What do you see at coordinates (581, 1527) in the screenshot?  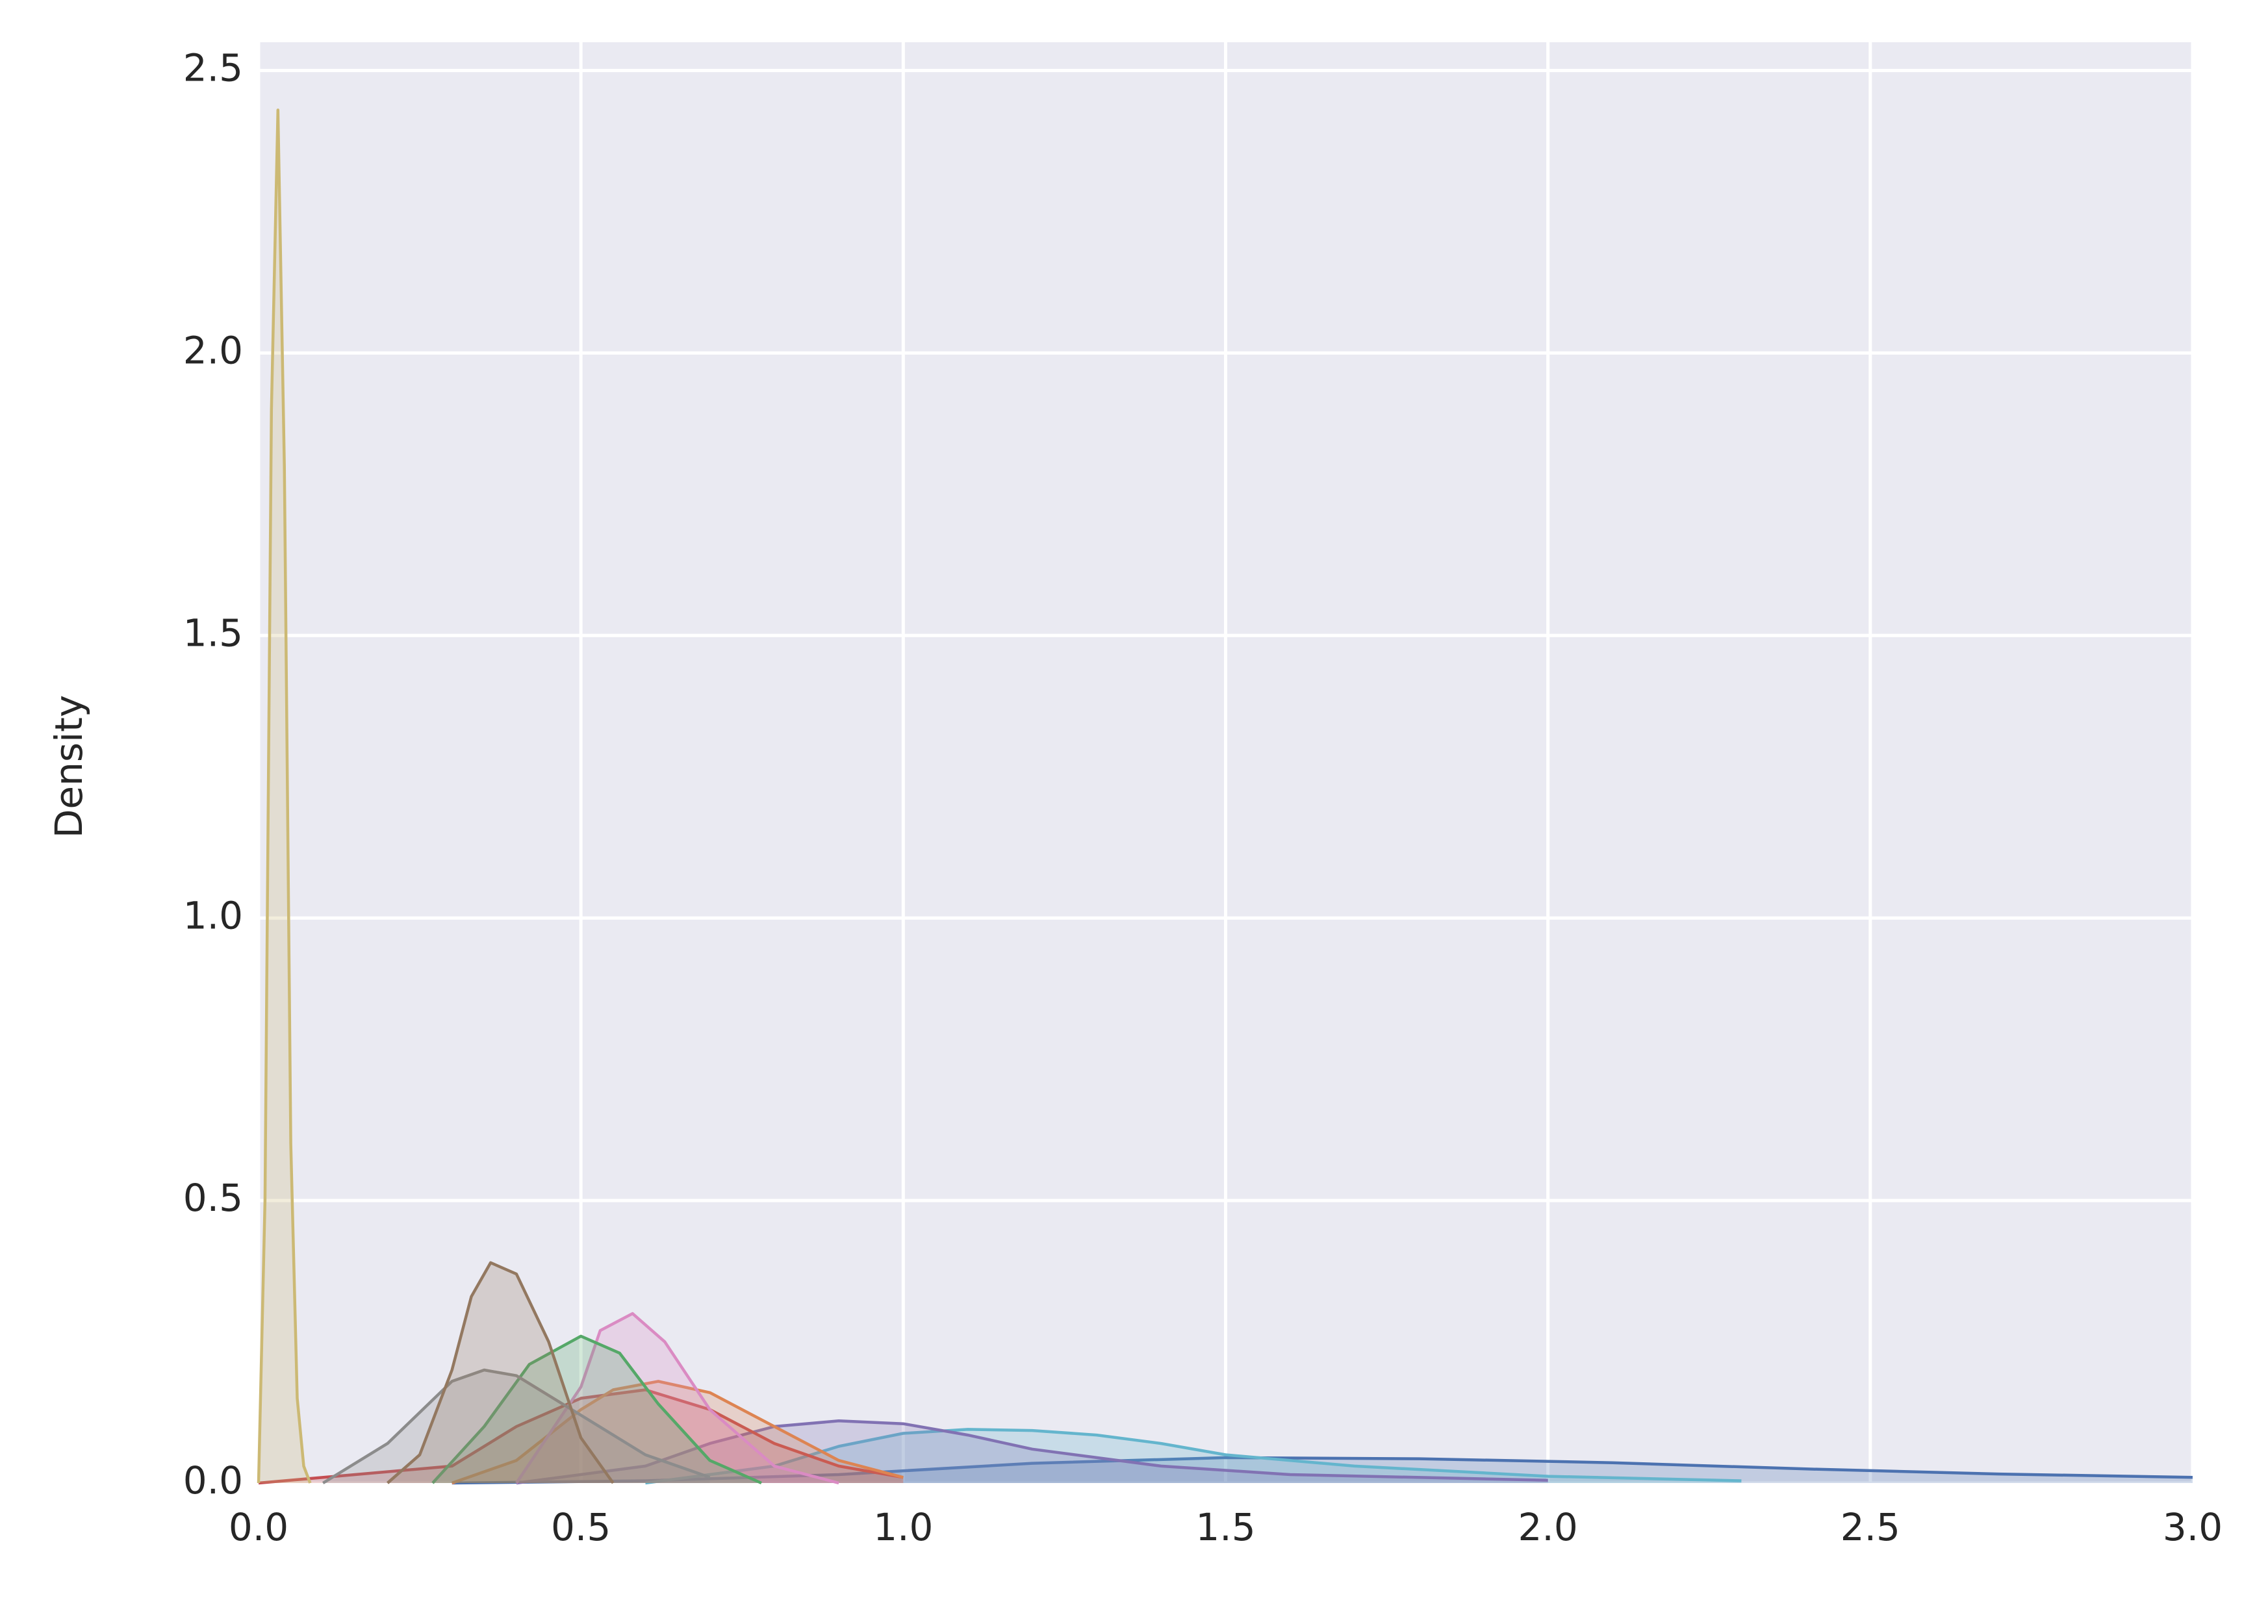 I see `x-tick-label: 0.5` at bounding box center [581, 1527].